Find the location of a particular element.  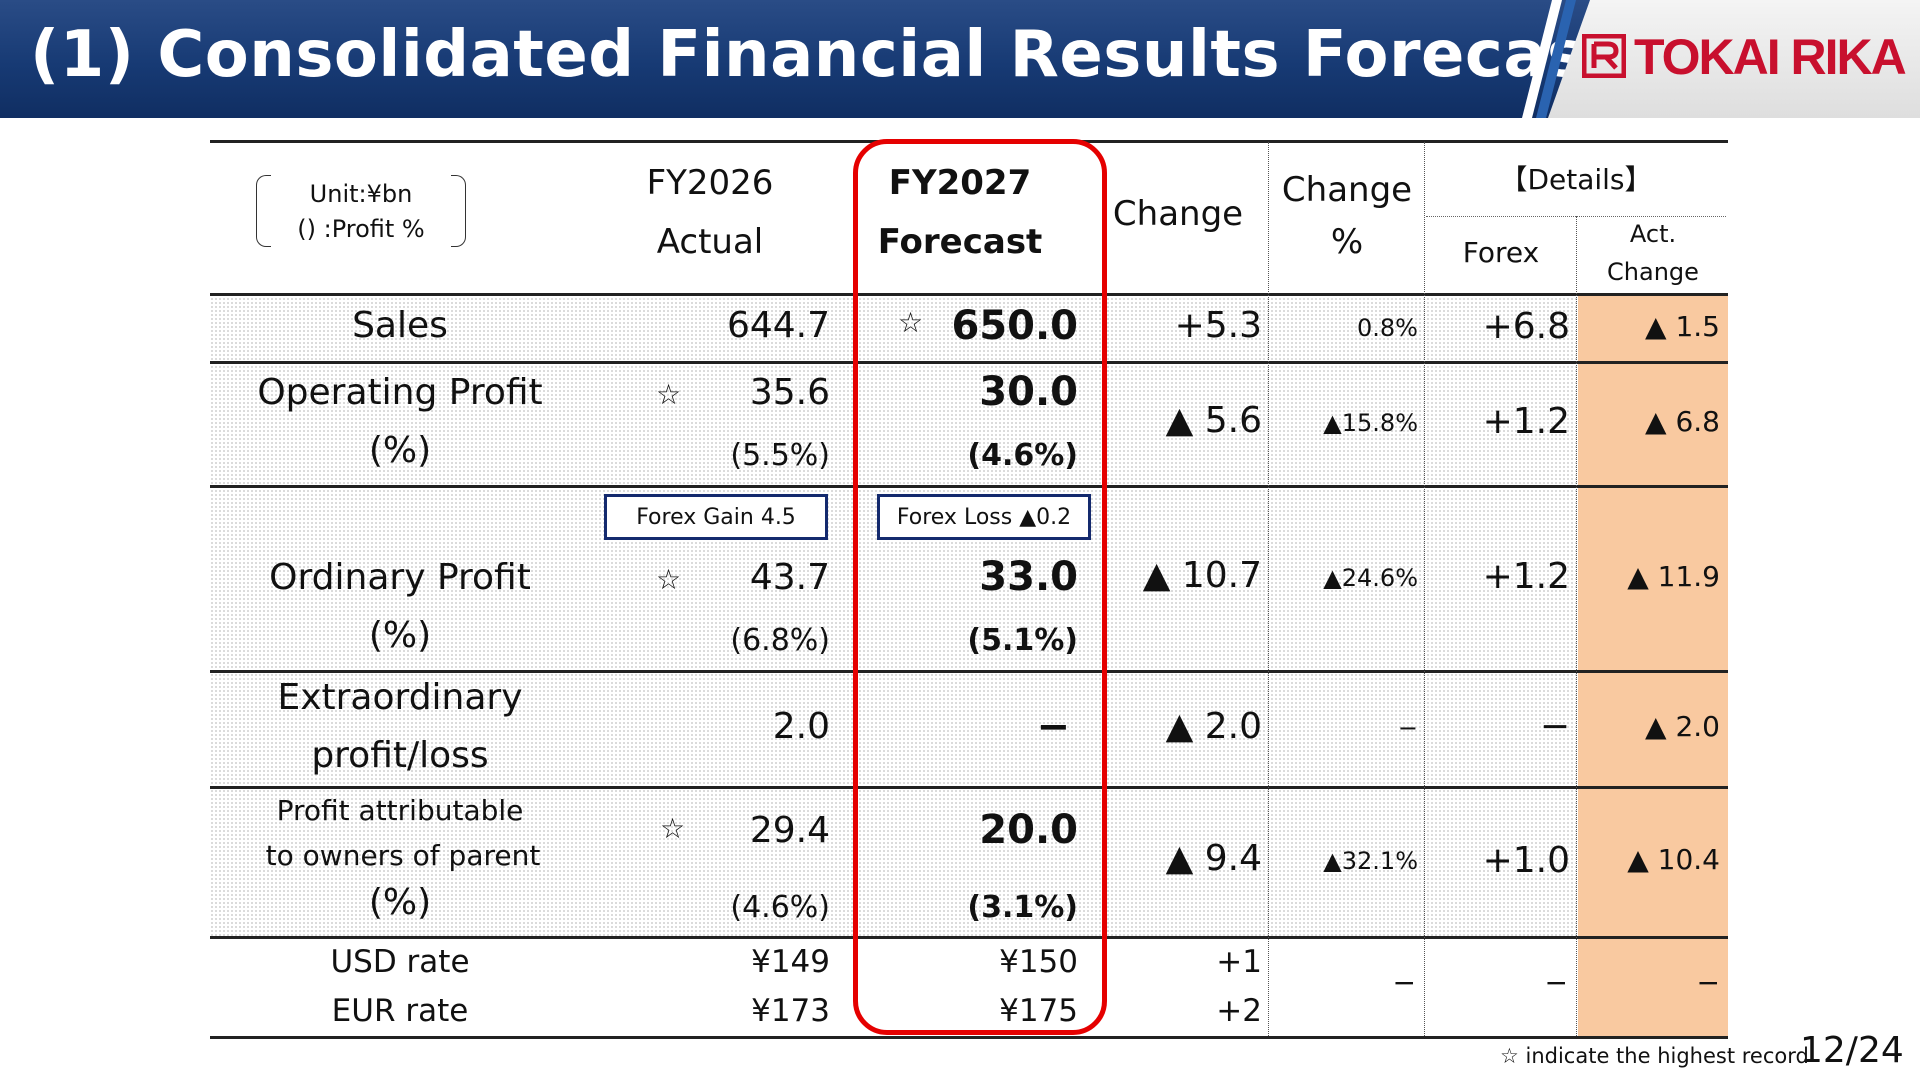

forex-gain-badge: Forex Gain 4.5 is located at coordinates (716, 517).